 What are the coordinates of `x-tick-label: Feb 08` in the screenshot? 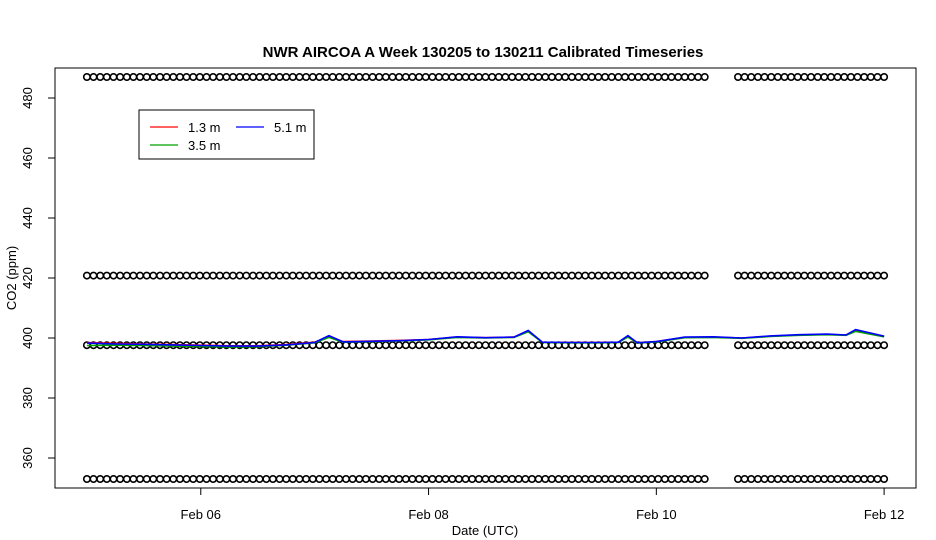 It's located at (428, 514).